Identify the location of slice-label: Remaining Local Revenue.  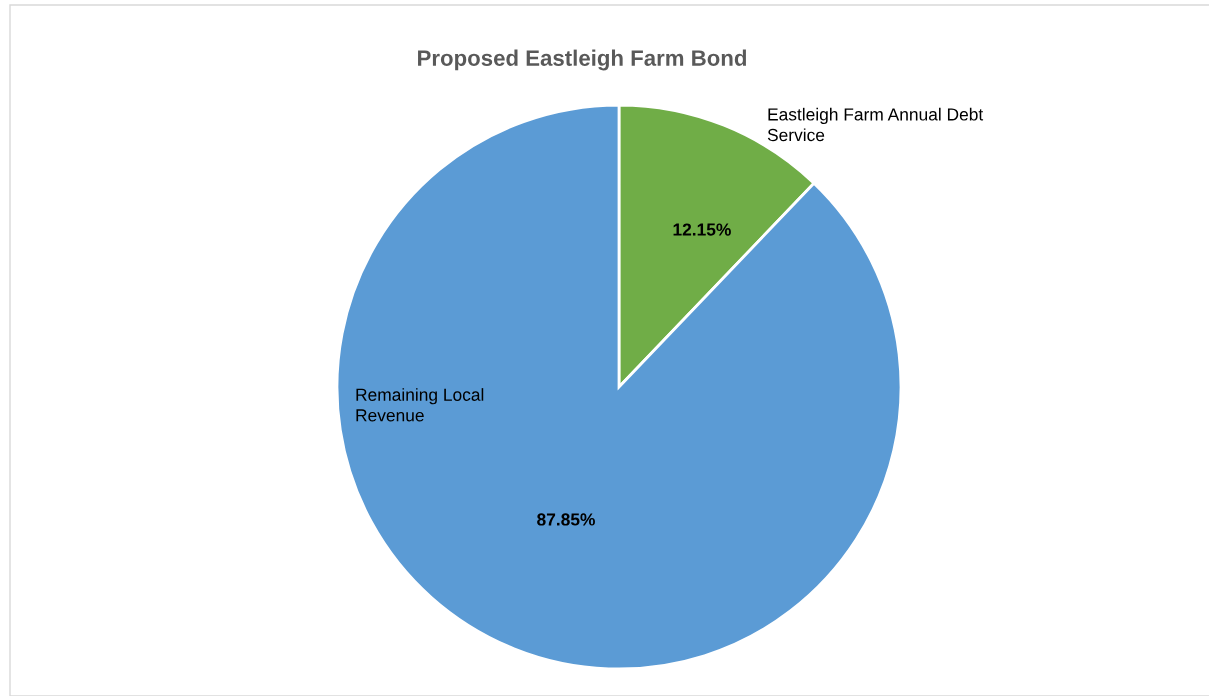
(420, 405).